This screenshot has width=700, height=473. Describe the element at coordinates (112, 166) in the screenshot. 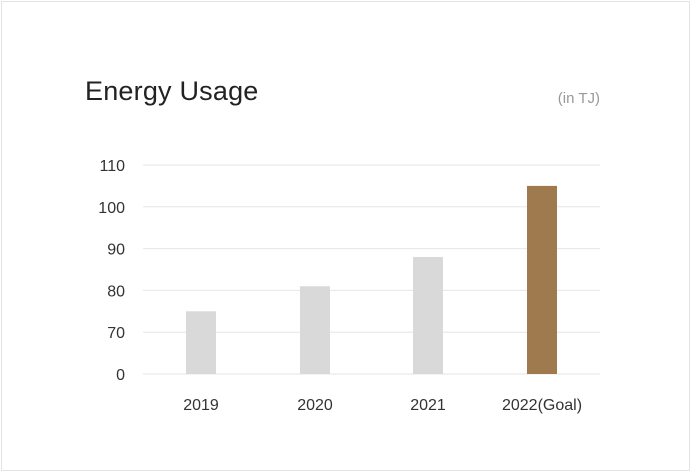

I see `y-tick-label: 110` at that location.